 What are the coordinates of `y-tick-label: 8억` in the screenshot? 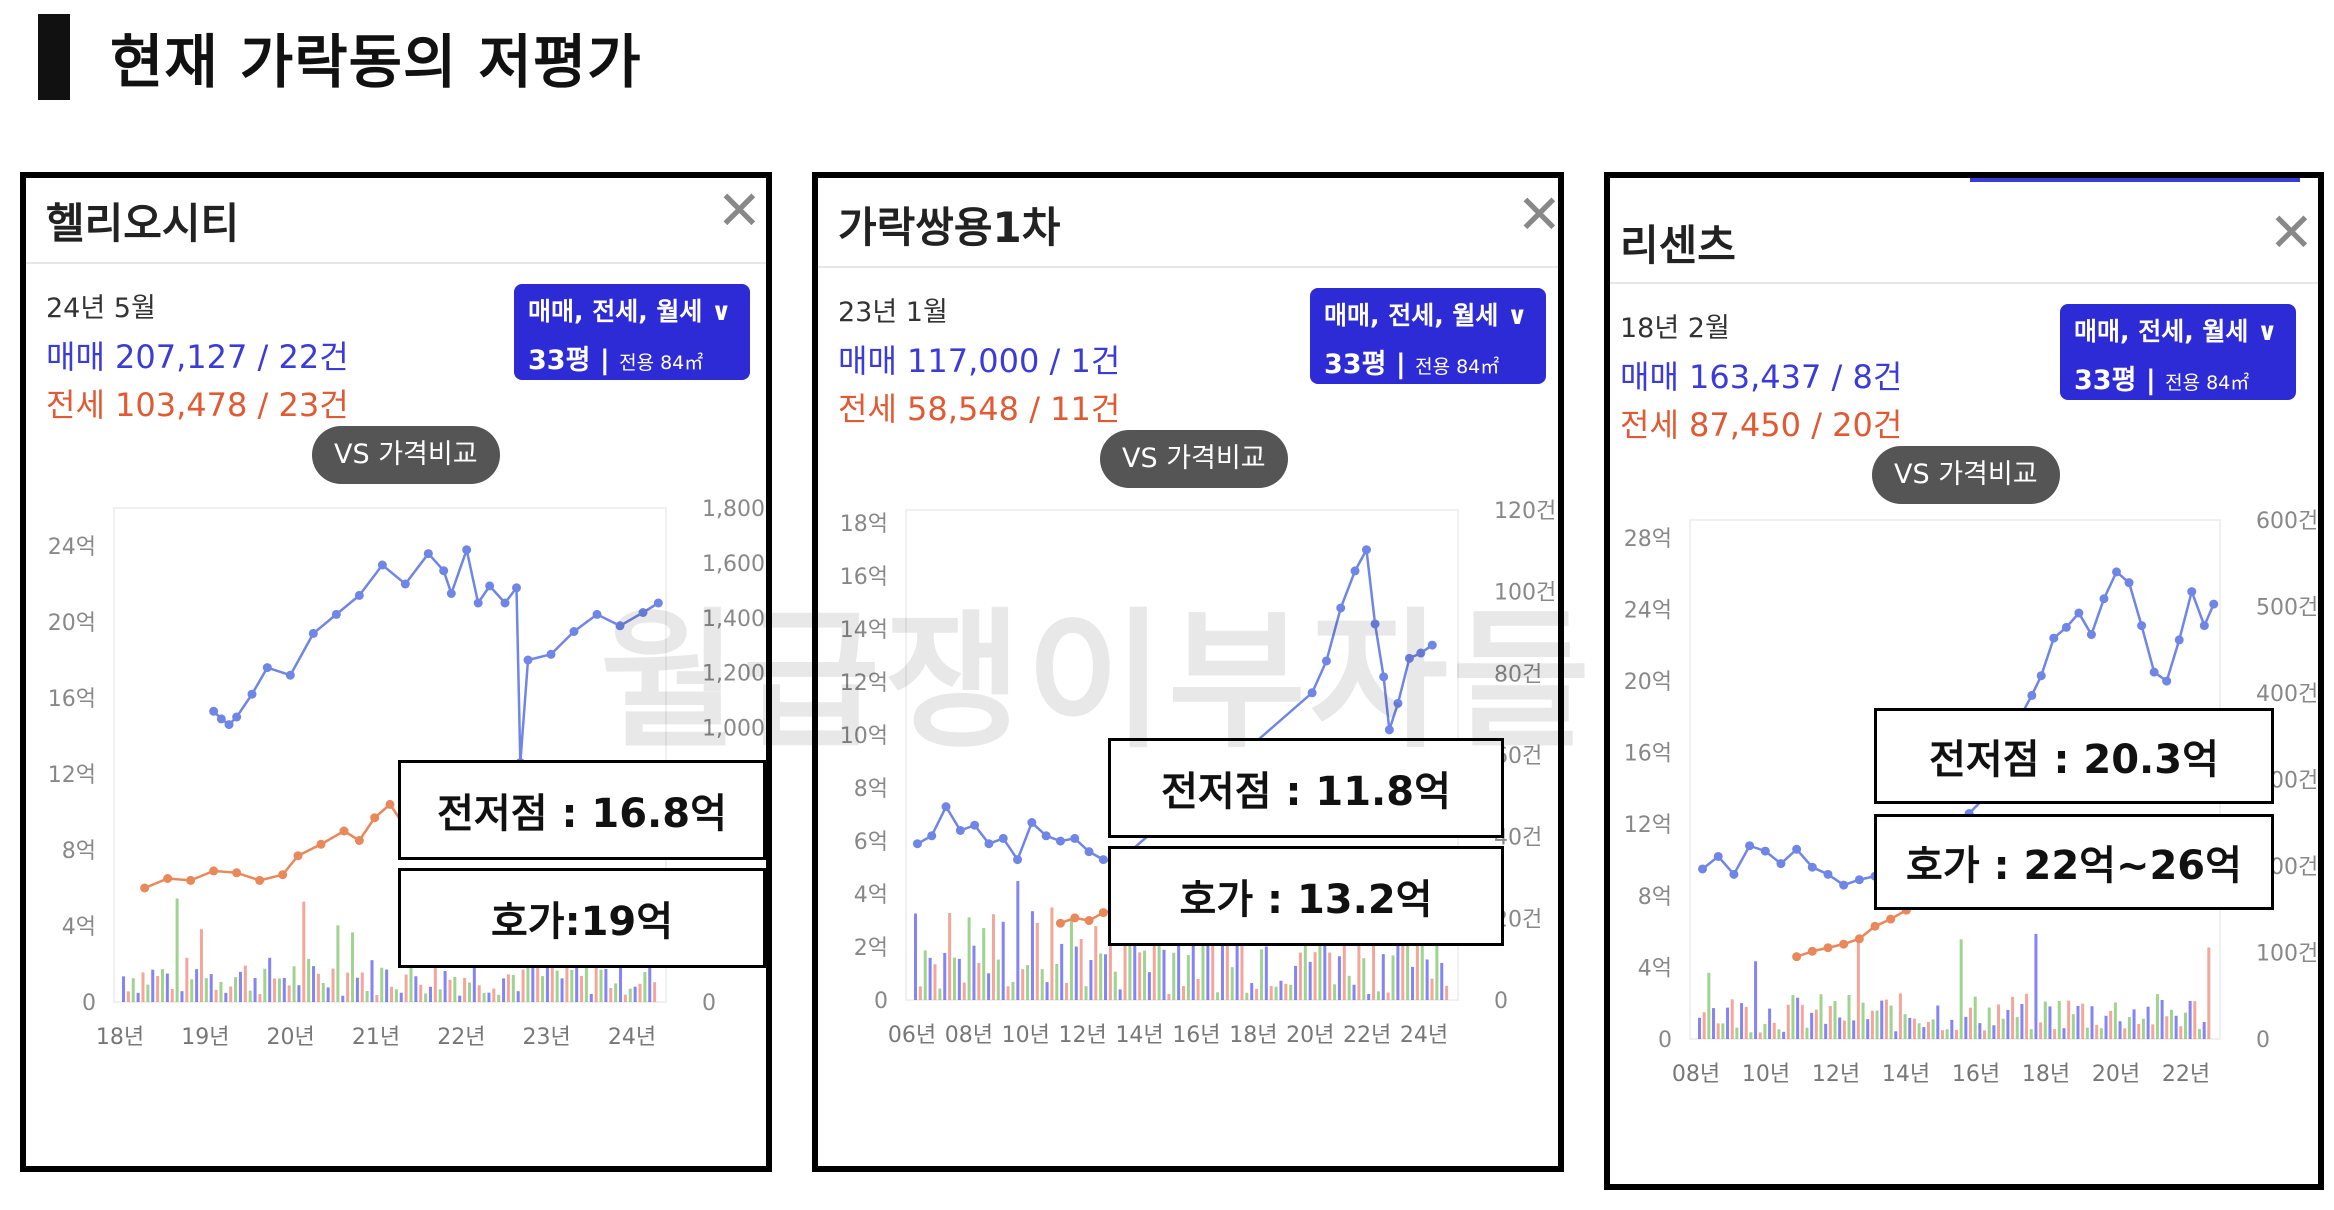 It's located at (79, 851).